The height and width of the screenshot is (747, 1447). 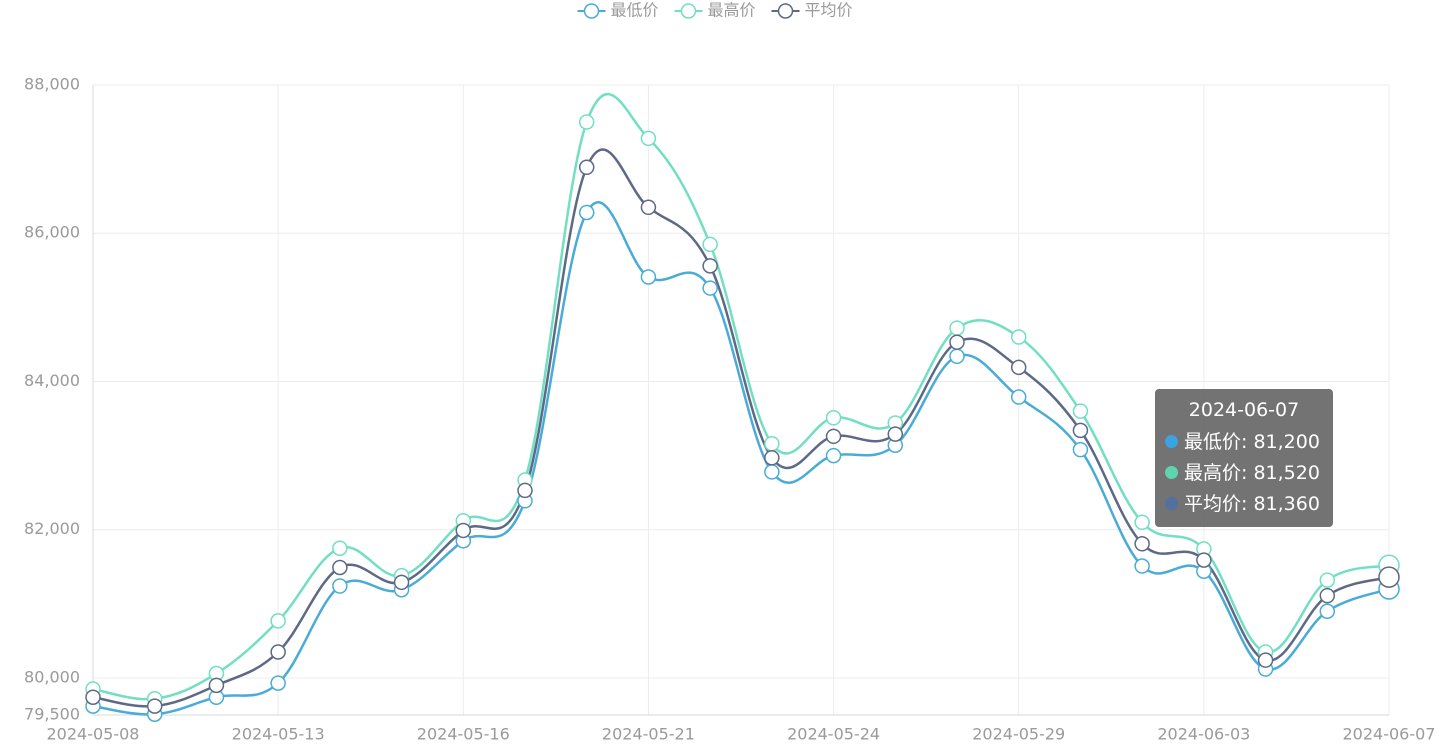 I want to click on y-tick-label: 80,000, so click(x=52, y=676).